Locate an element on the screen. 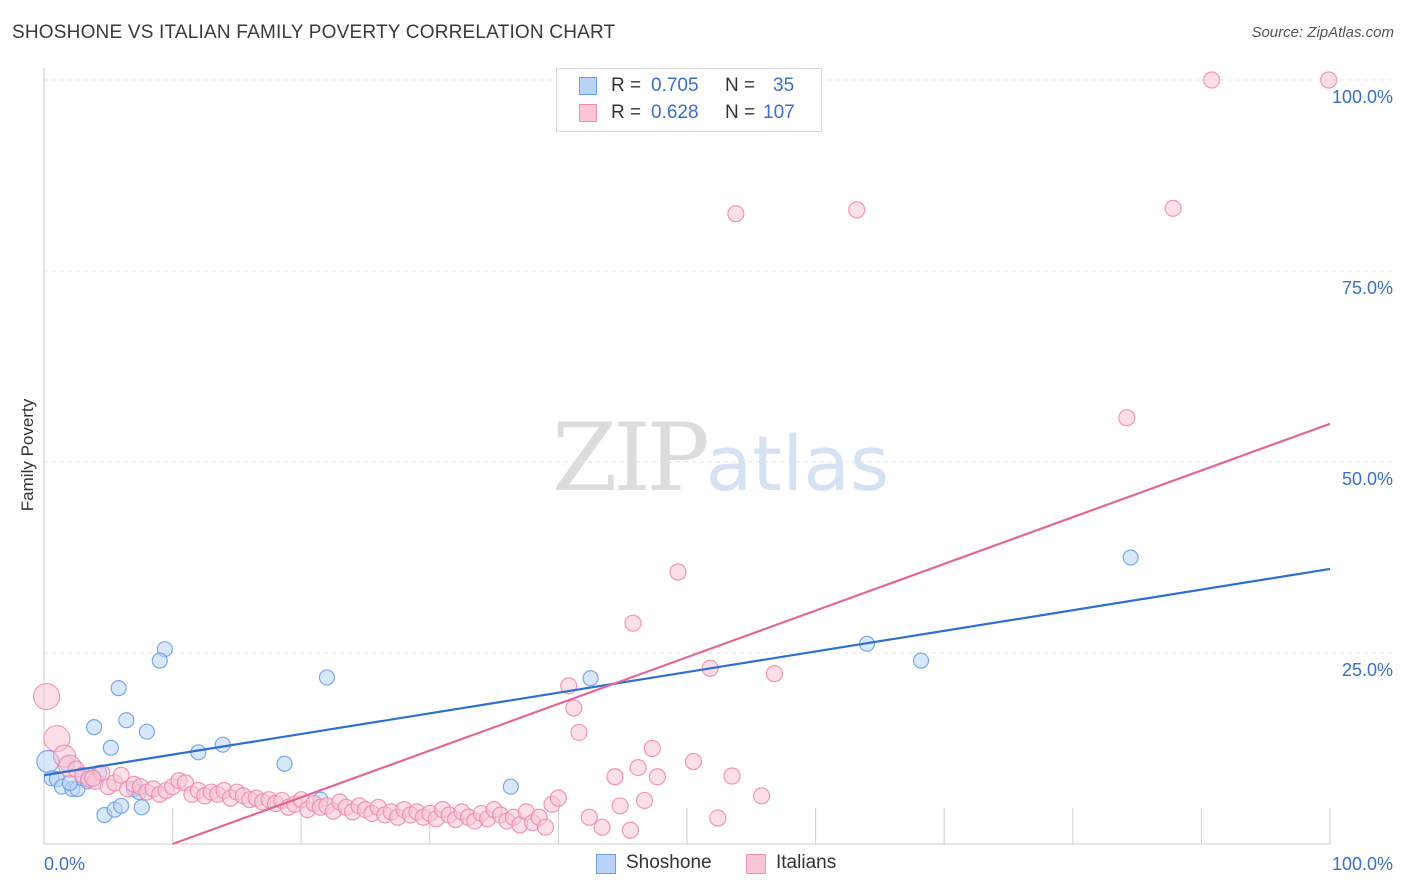  stats-swatch-italians is located at coordinates (588, 113).